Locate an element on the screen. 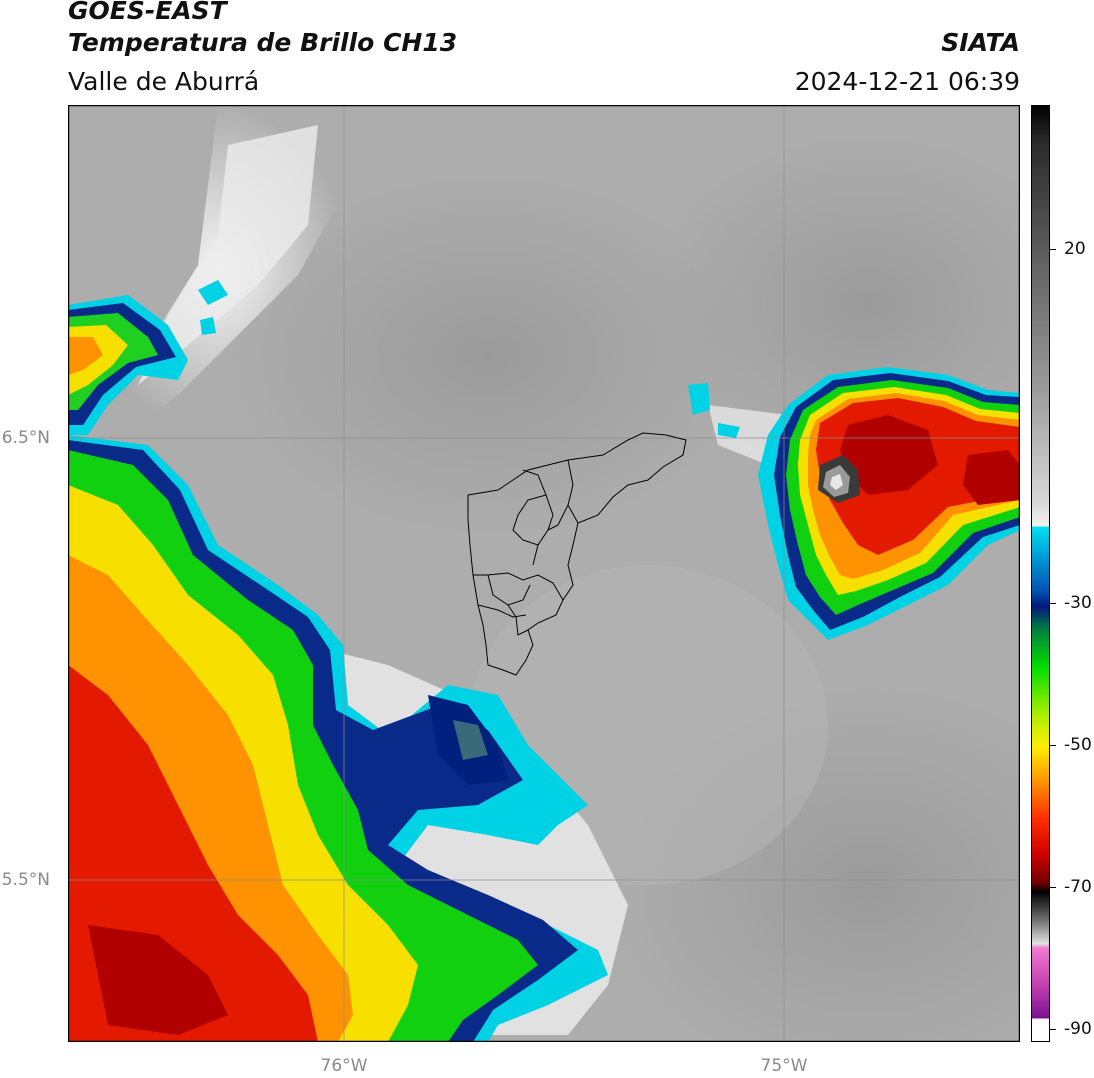  colorbar-tick-minus30 is located at coordinates (1053, 603).